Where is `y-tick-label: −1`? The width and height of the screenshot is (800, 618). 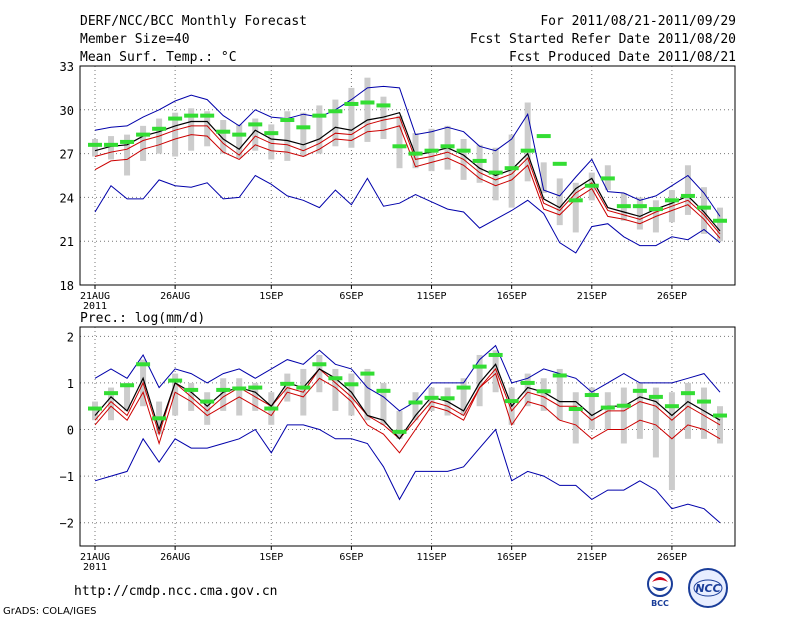
y-tick-label: −1 is located at coordinates (67, 477).